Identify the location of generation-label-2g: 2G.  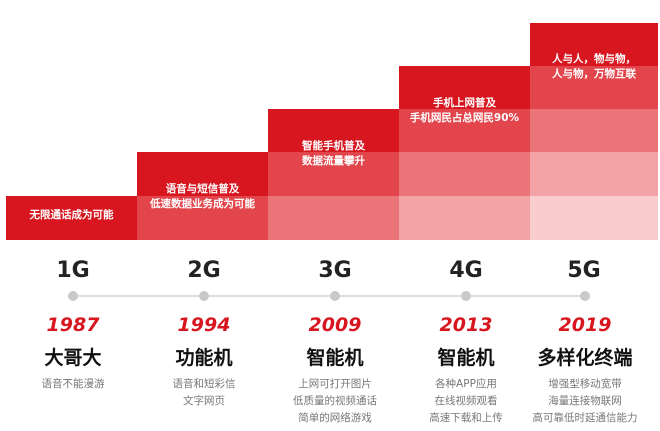
(204, 270).